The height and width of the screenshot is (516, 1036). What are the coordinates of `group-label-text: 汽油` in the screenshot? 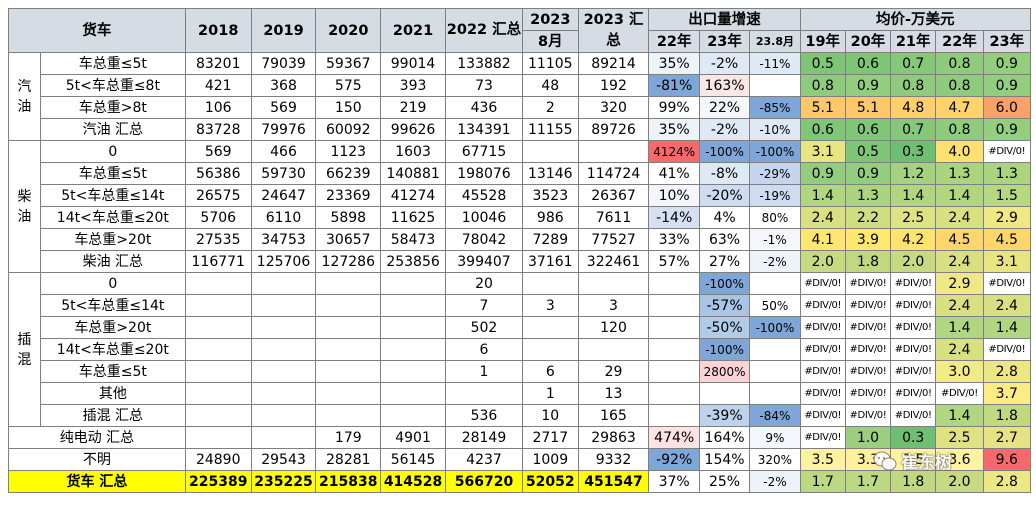 It's located at (24, 96).